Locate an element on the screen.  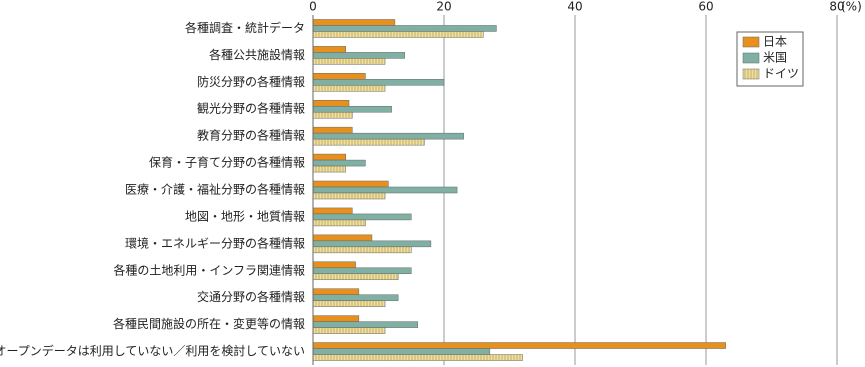
y-tick-label: 保育・子育て分野の各種情報 is located at coordinates (227, 162).